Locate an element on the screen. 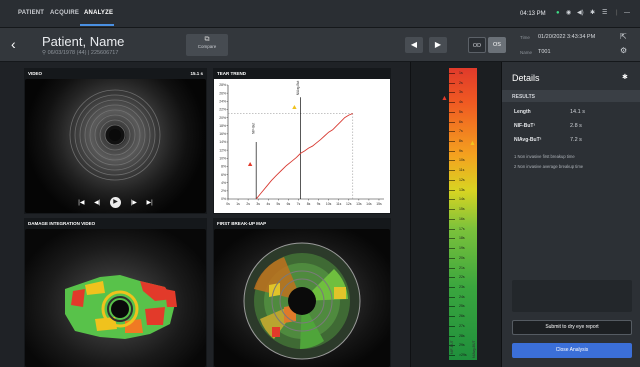 The height and width of the screenshot is (367, 640). wifi-icon: ◉ is located at coordinates (569, 13).